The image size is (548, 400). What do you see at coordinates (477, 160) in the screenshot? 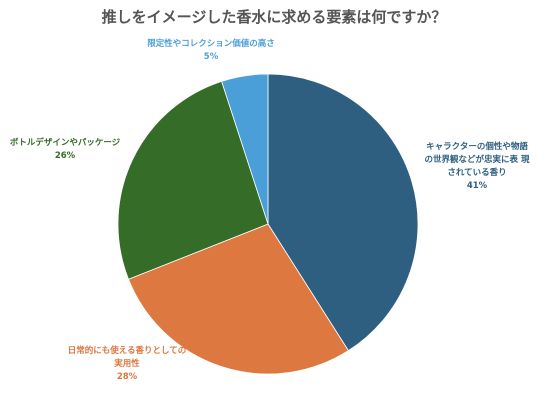
I see `slice-label-line: の世界観などが忠実に表 現` at bounding box center [477, 160].